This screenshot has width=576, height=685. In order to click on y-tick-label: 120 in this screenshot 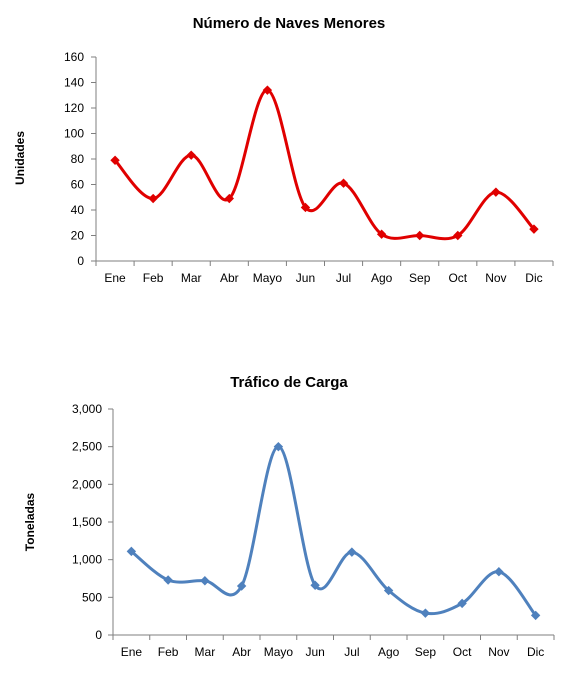, I will do `click(74, 108)`.